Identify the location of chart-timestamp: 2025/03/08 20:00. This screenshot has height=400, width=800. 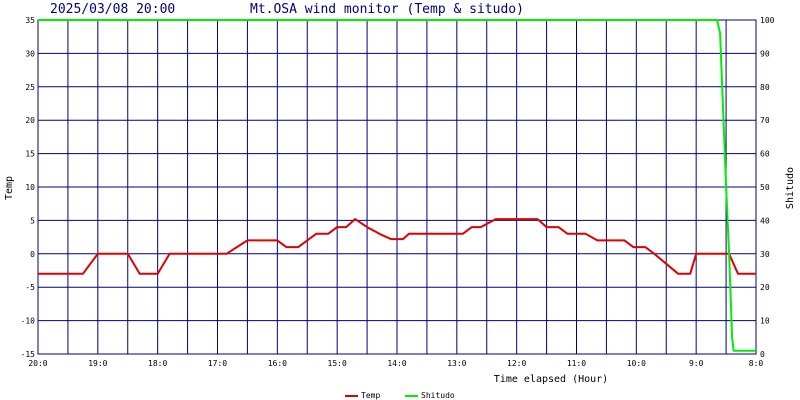
(112, 9).